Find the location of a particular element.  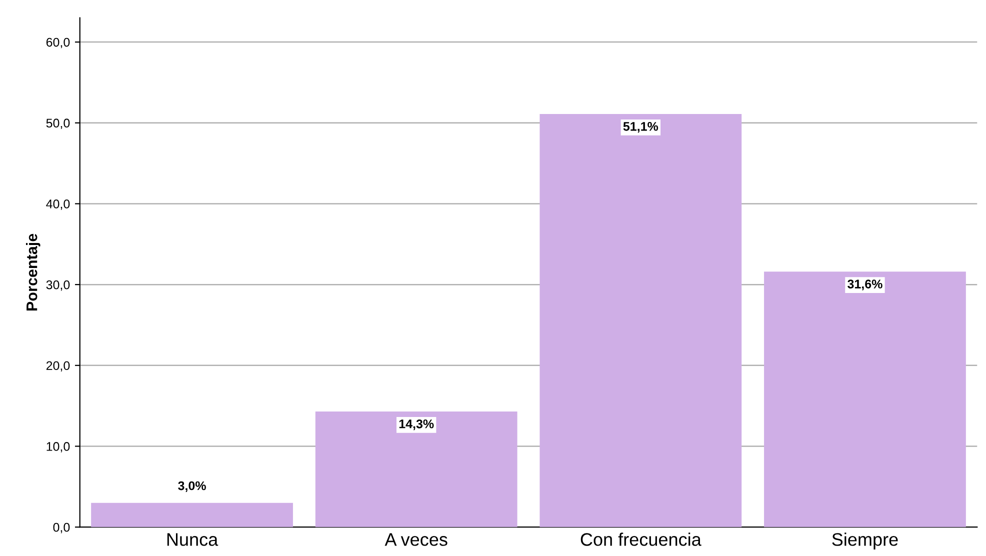

x-tick-label: Con frecuencia is located at coordinates (641, 539).